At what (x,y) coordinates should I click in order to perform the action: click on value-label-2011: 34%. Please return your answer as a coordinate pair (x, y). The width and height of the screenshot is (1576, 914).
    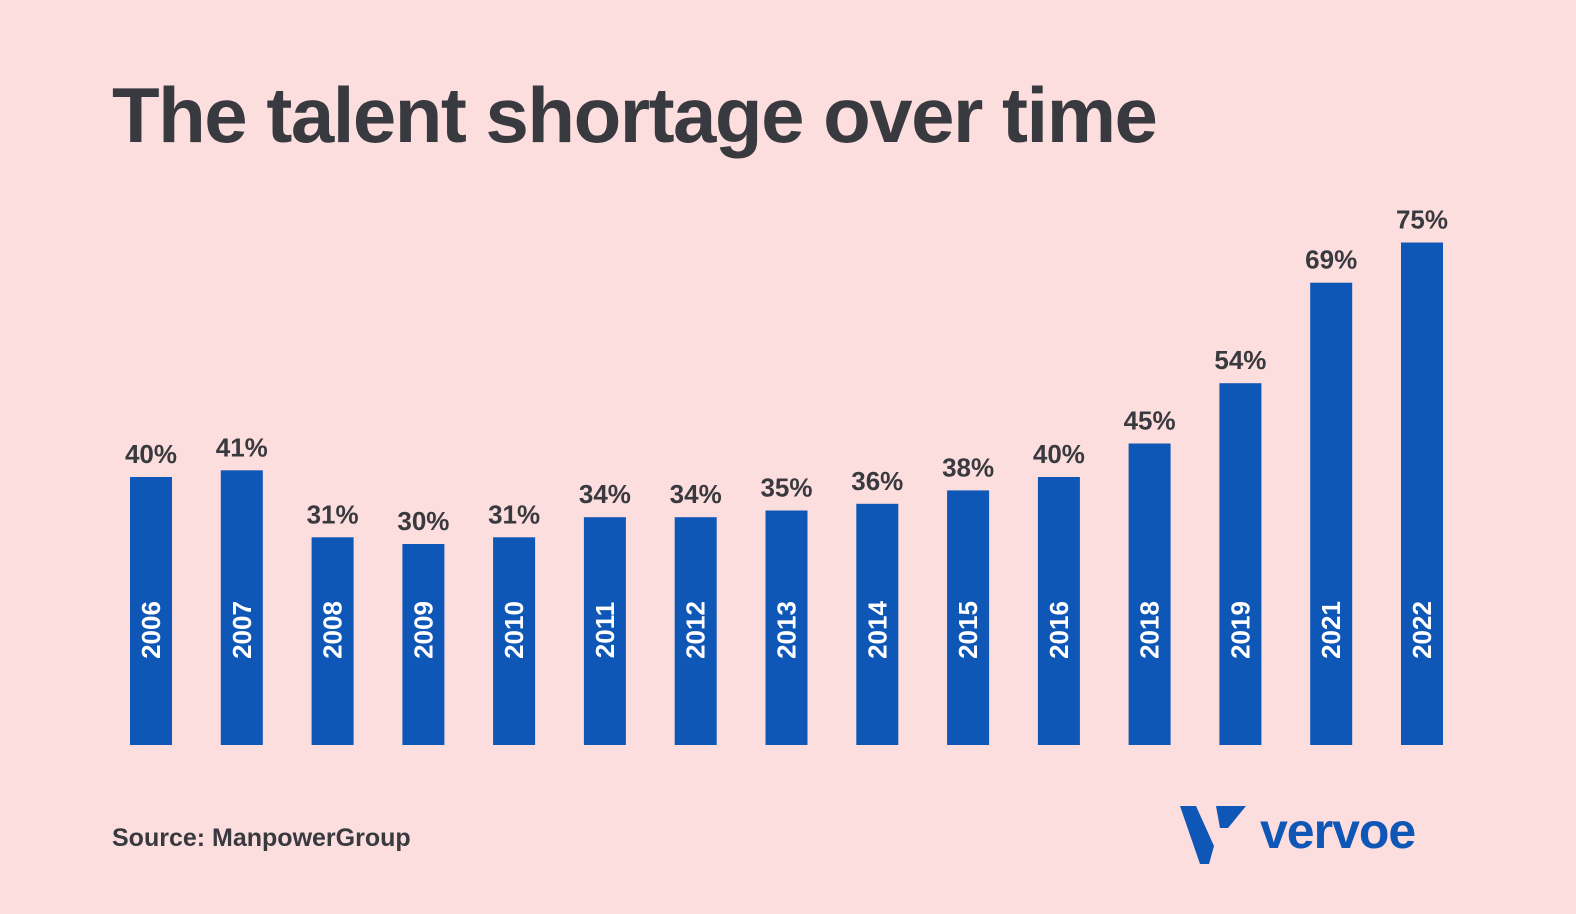
    Looking at the image, I should click on (605, 494).